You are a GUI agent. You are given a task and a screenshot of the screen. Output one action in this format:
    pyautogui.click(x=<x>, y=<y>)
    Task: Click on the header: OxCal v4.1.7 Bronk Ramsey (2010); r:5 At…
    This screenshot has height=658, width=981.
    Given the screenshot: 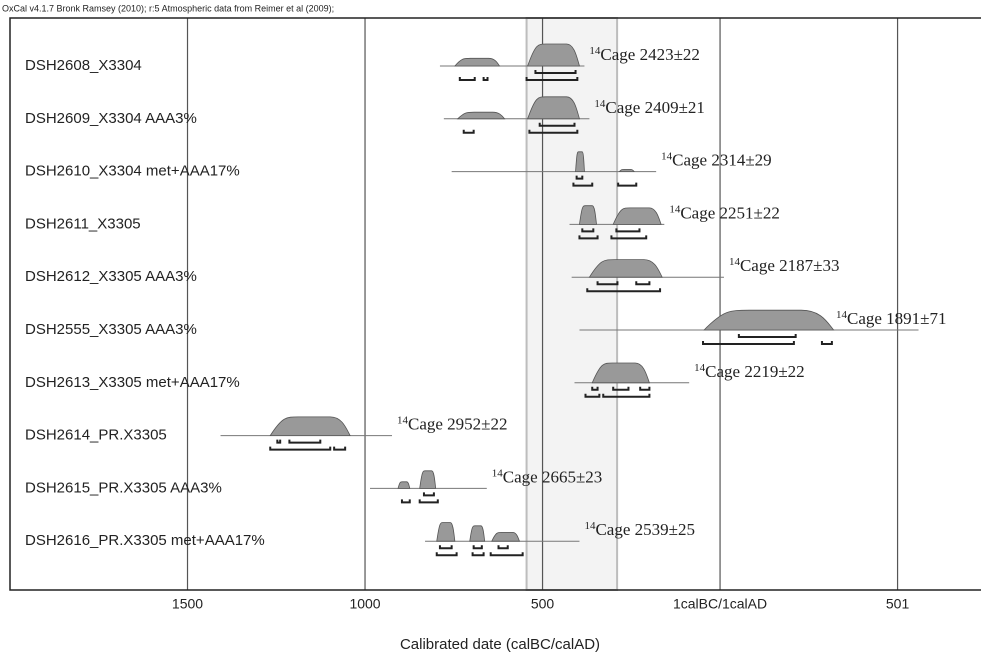 What is the action you would take?
    pyautogui.click(x=168, y=8)
    